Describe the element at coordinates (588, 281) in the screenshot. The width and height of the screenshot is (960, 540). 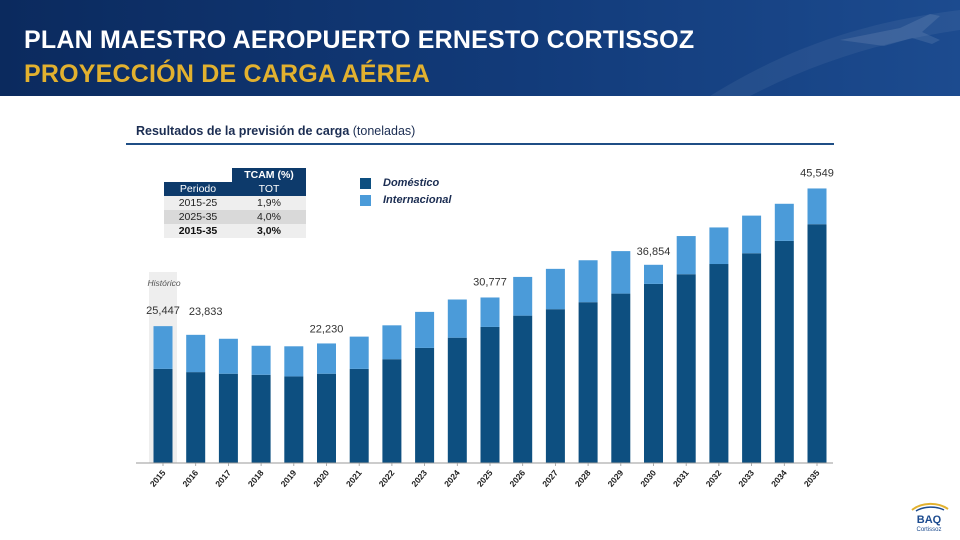
I see `bar-international-2028` at that location.